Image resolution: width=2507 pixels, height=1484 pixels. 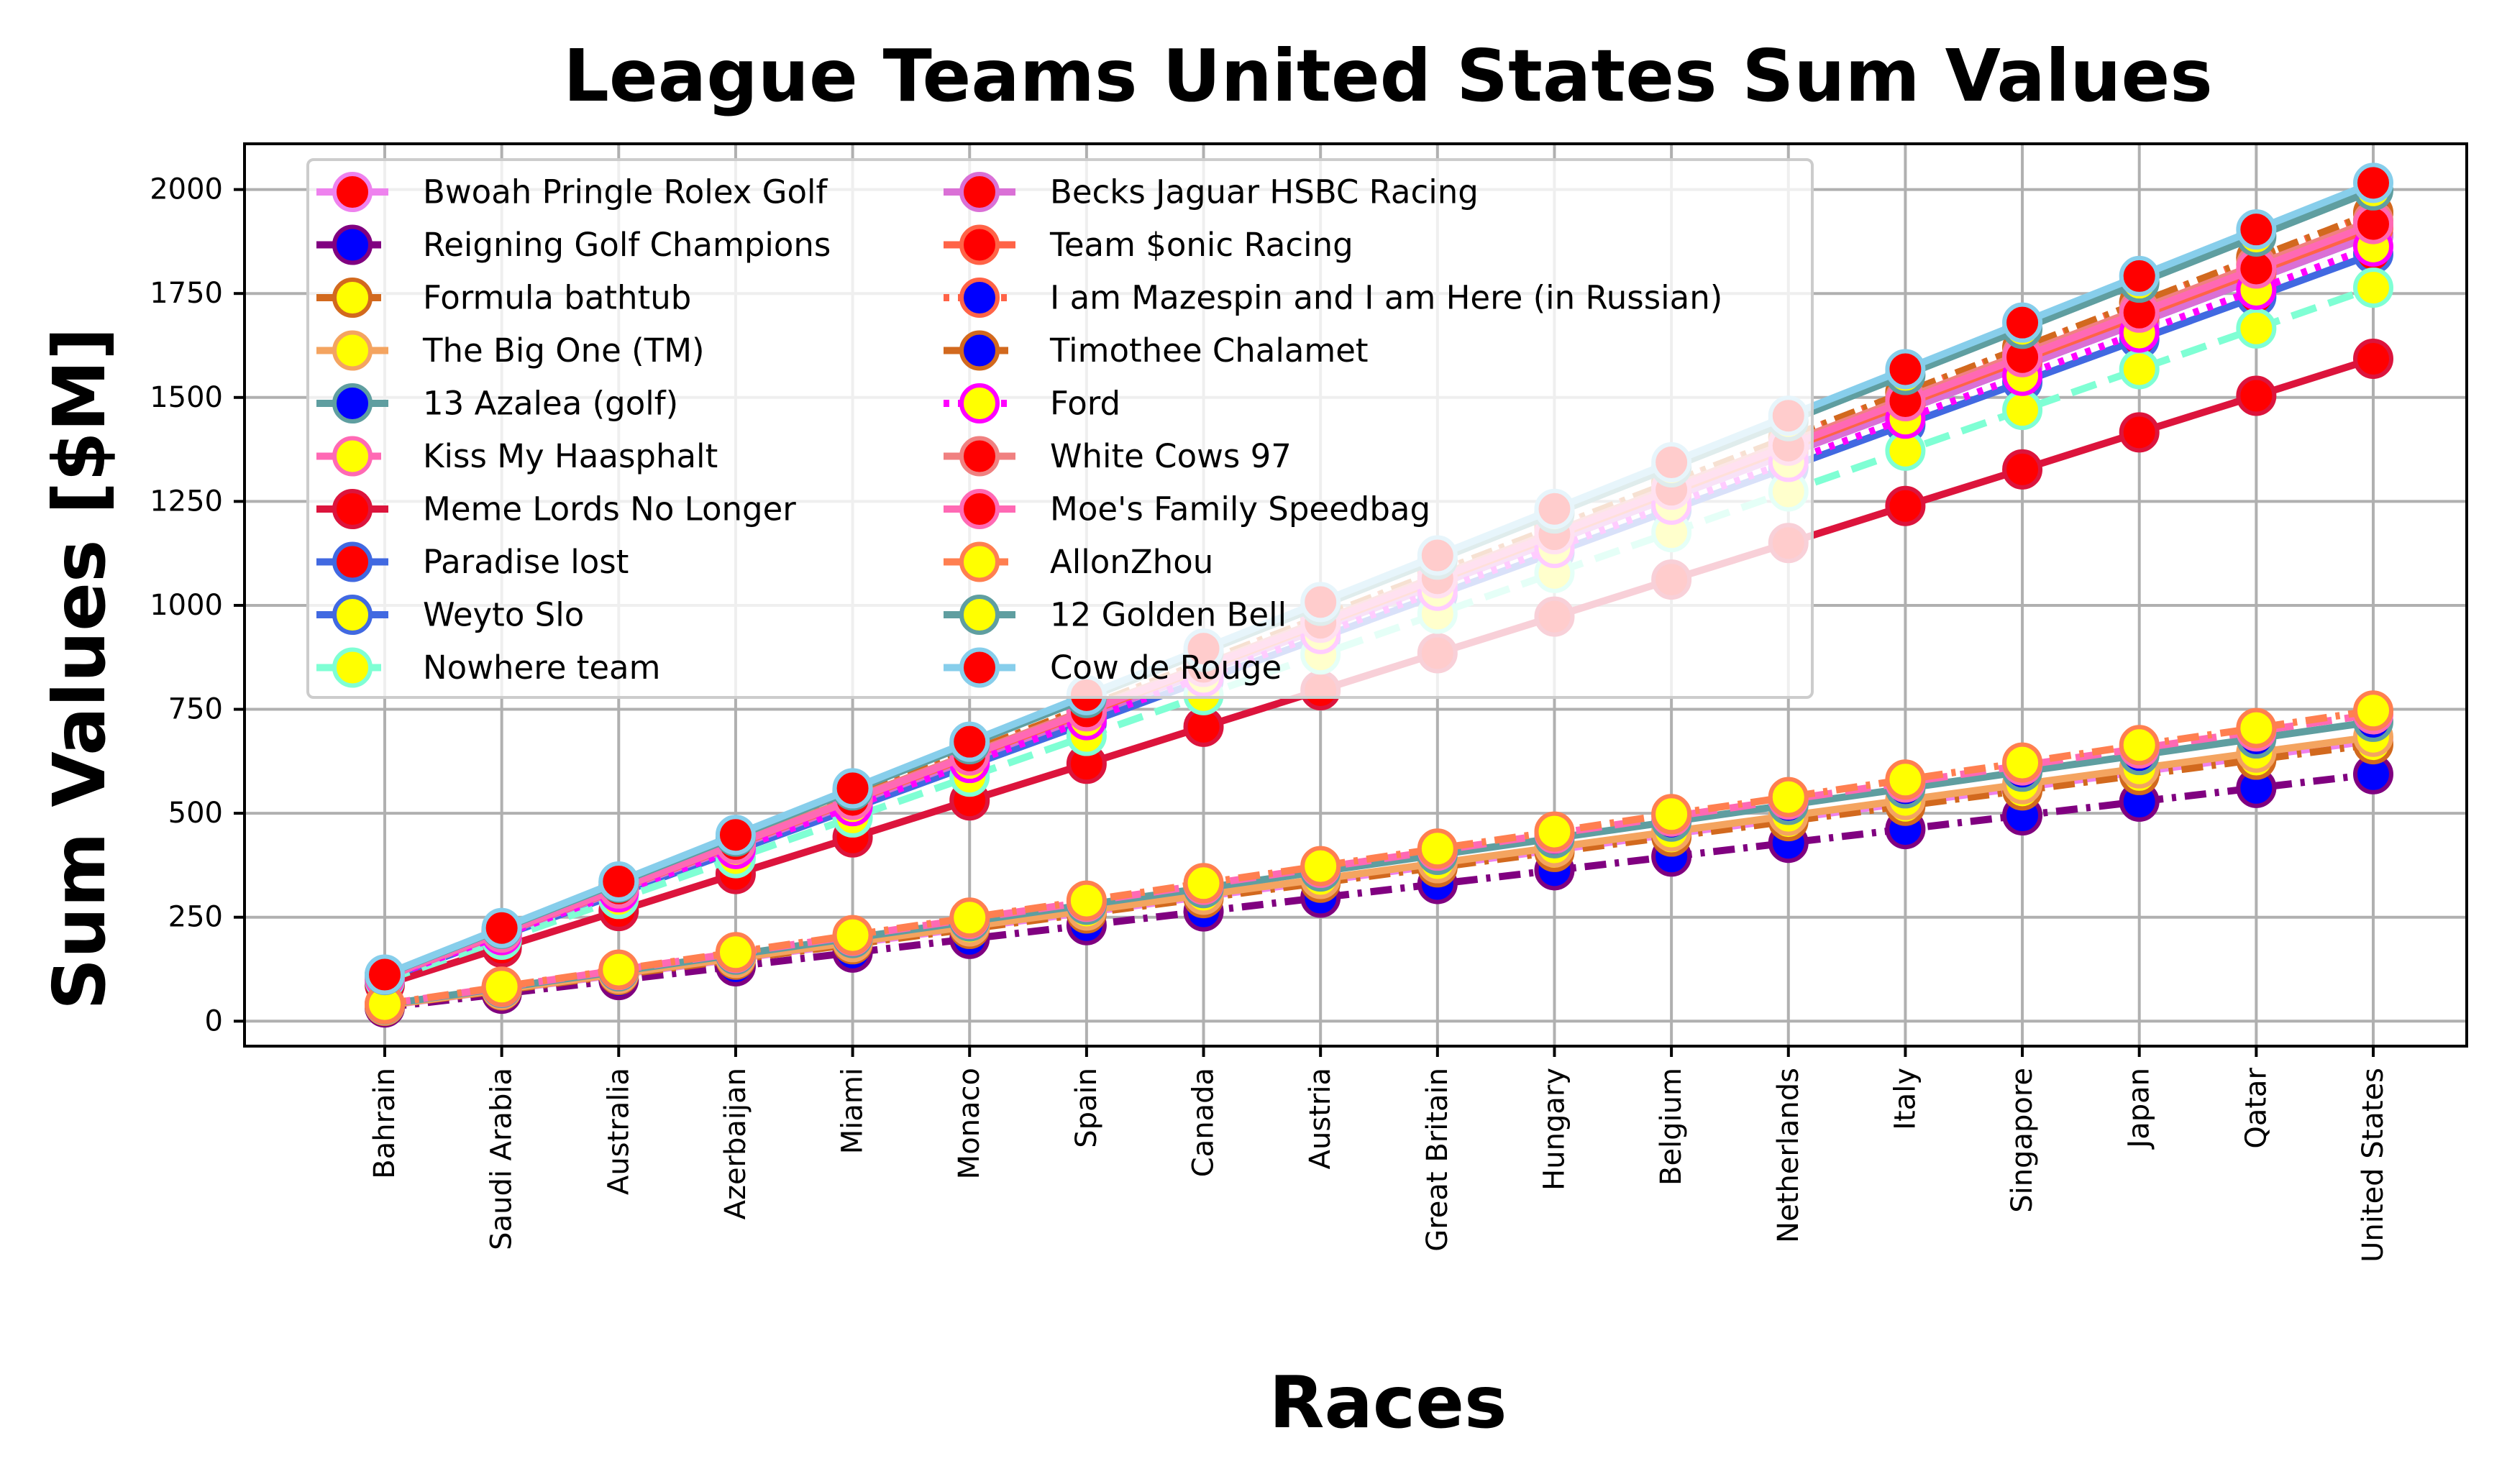 What do you see at coordinates (488, 667) in the screenshot?
I see `legend-entry: Nowhere team` at bounding box center [488, 667].